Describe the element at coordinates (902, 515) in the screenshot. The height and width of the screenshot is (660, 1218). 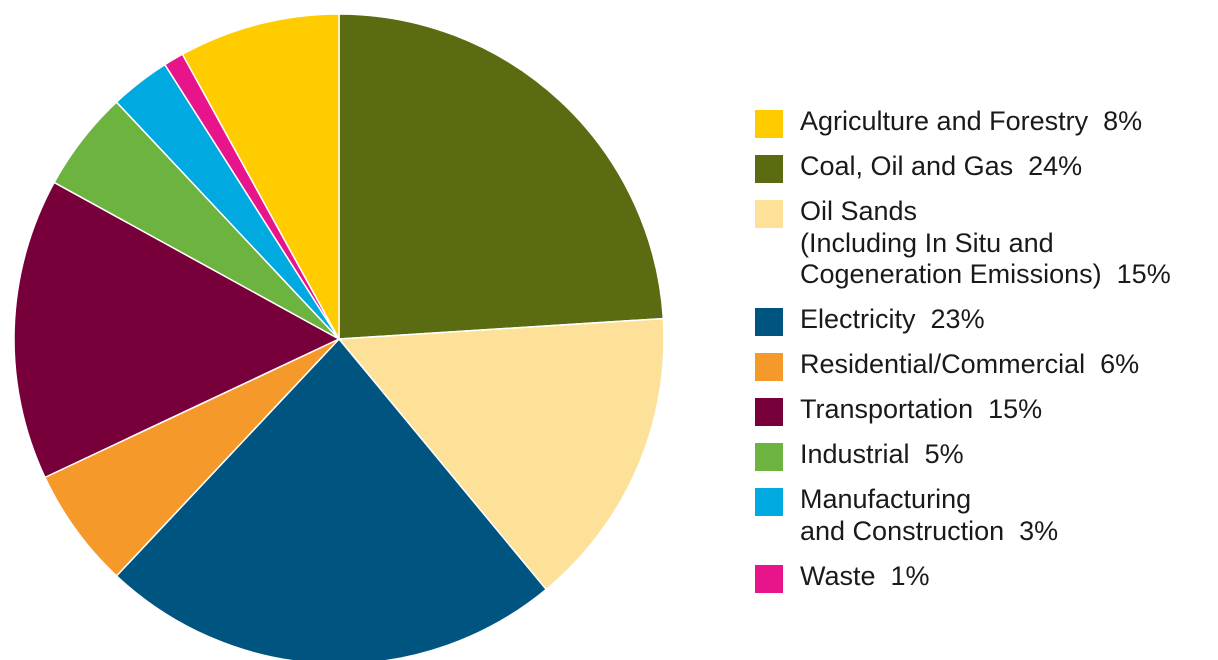
I see `legend-label: Manufacturing and Construction` at that location.